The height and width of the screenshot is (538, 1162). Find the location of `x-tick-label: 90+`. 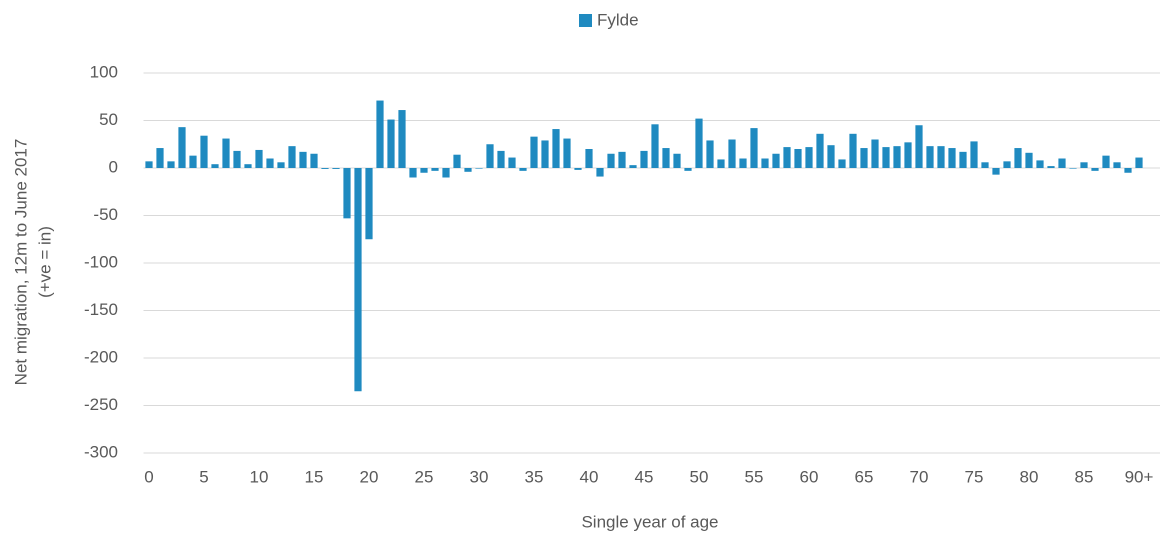

x-tick-label: 90+ is located at coordinates (1139, 476).